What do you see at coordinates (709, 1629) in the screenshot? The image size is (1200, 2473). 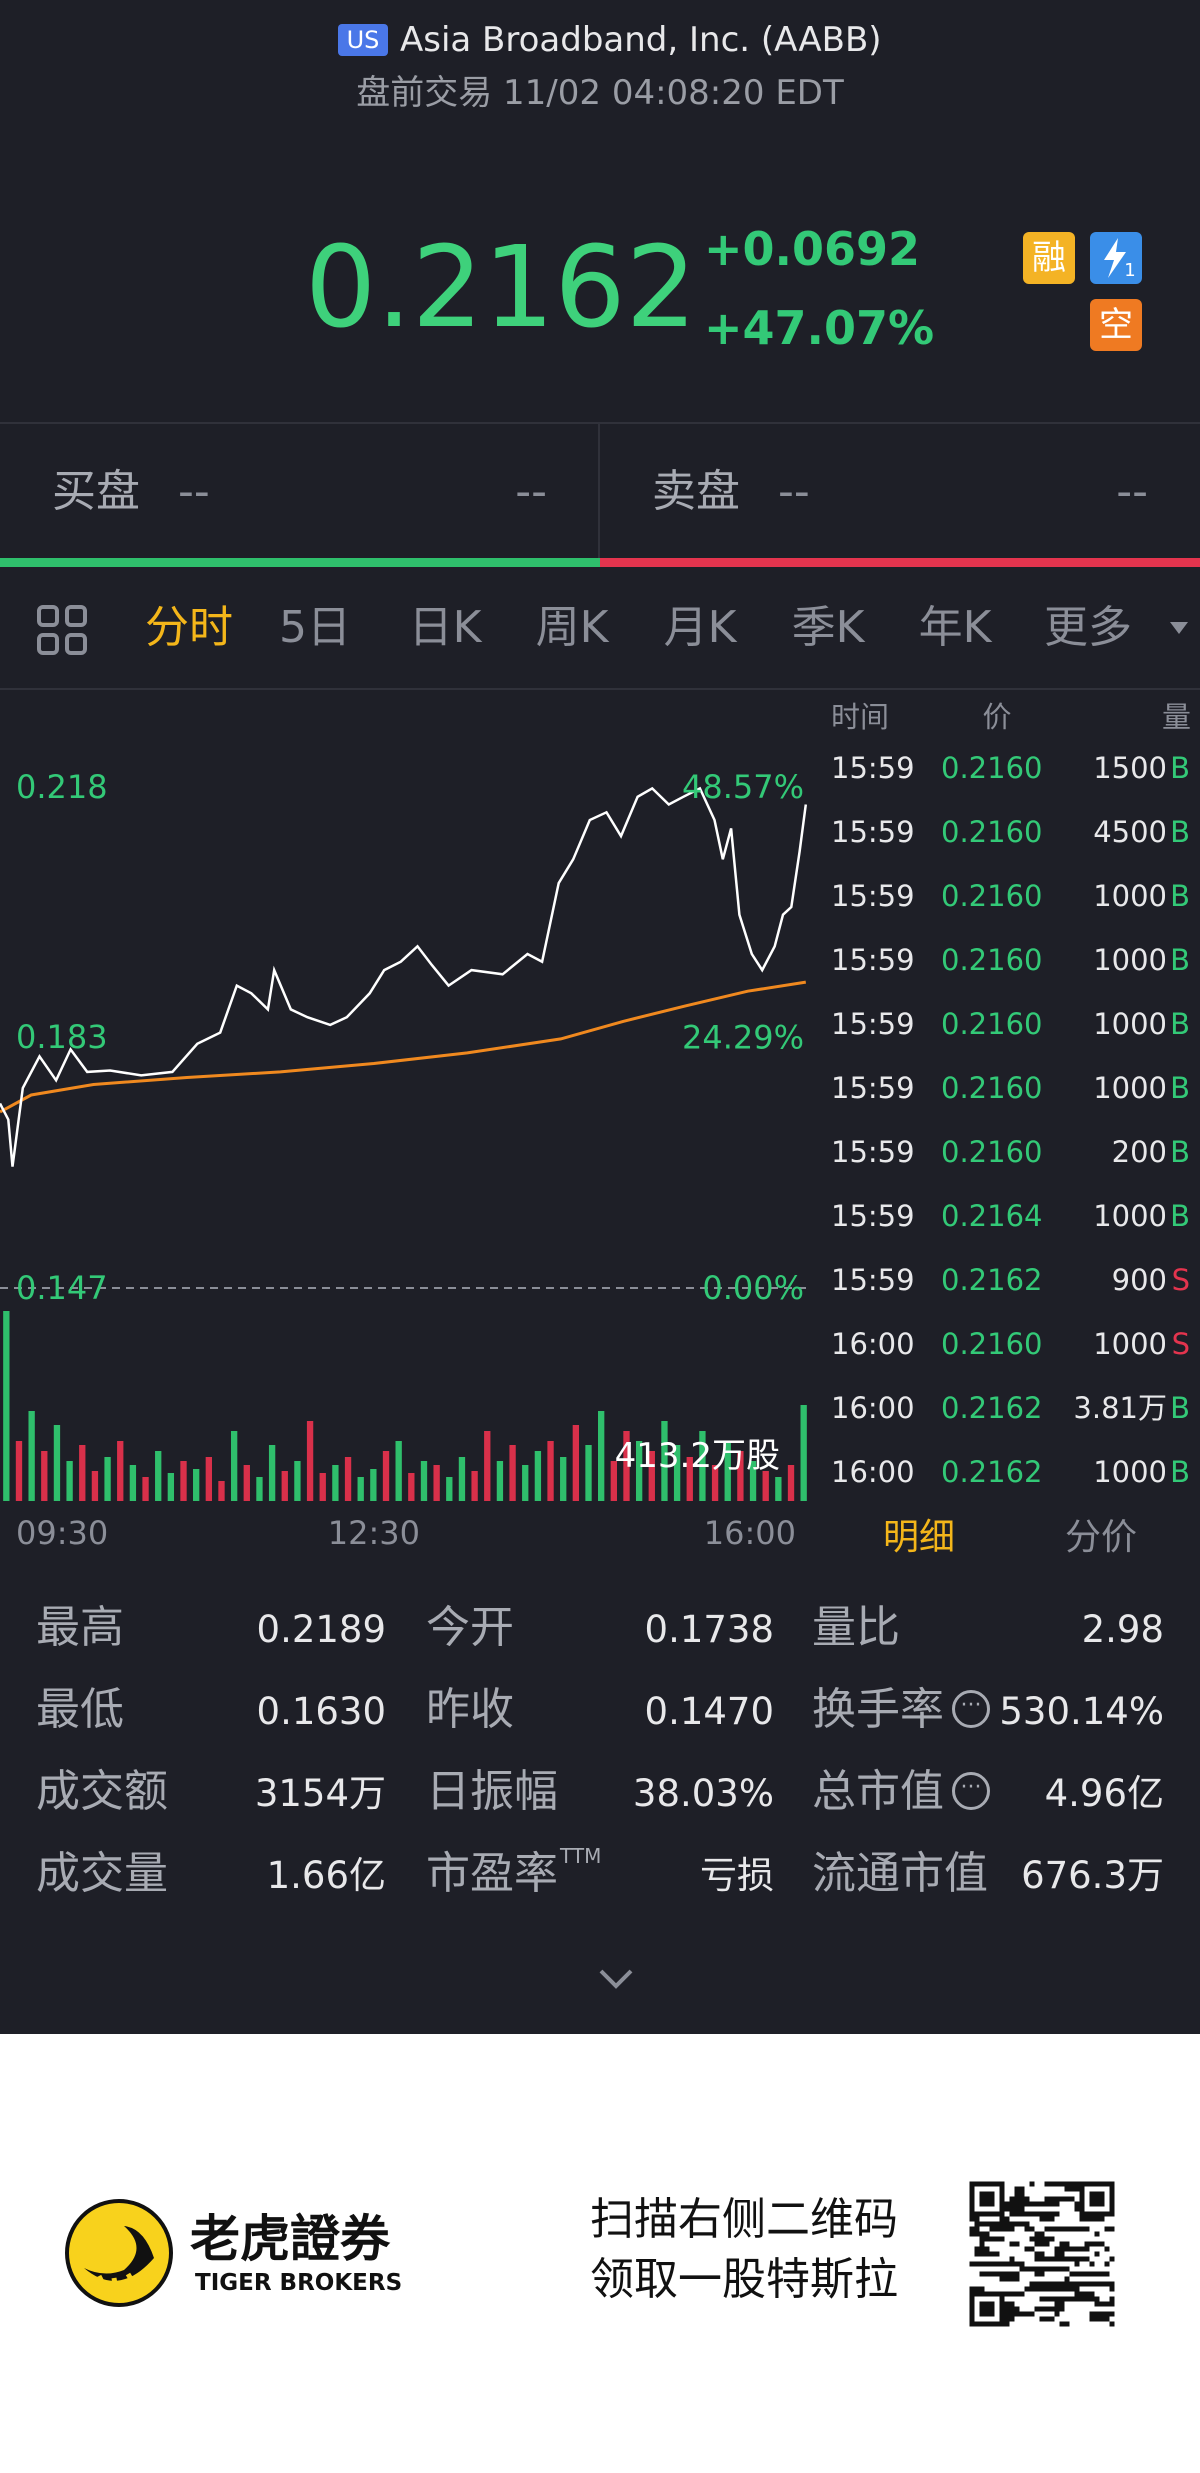 I see `stat-value: 0.1738` at bounding box center [709, 1629].